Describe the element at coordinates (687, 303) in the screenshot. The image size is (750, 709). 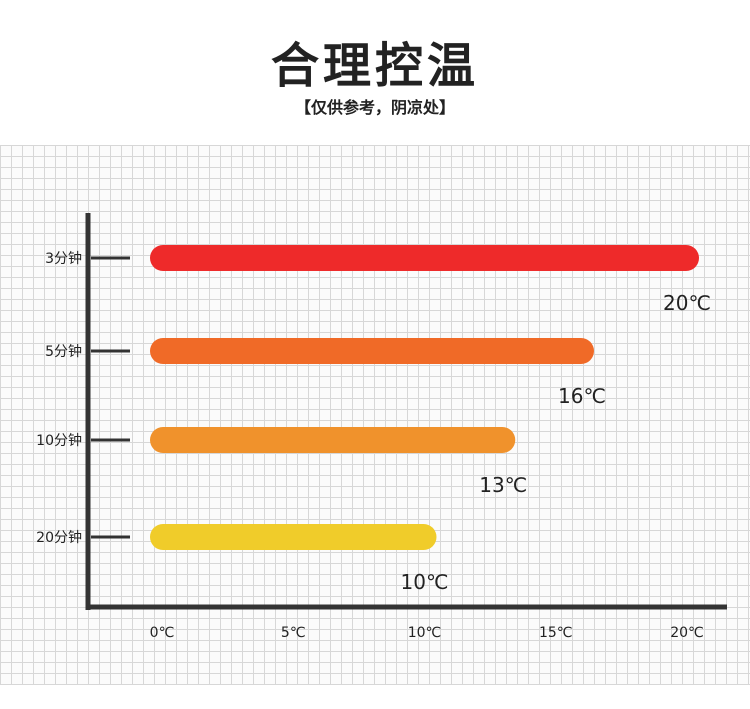
I see `bar-value-label: 20℃` at that location.